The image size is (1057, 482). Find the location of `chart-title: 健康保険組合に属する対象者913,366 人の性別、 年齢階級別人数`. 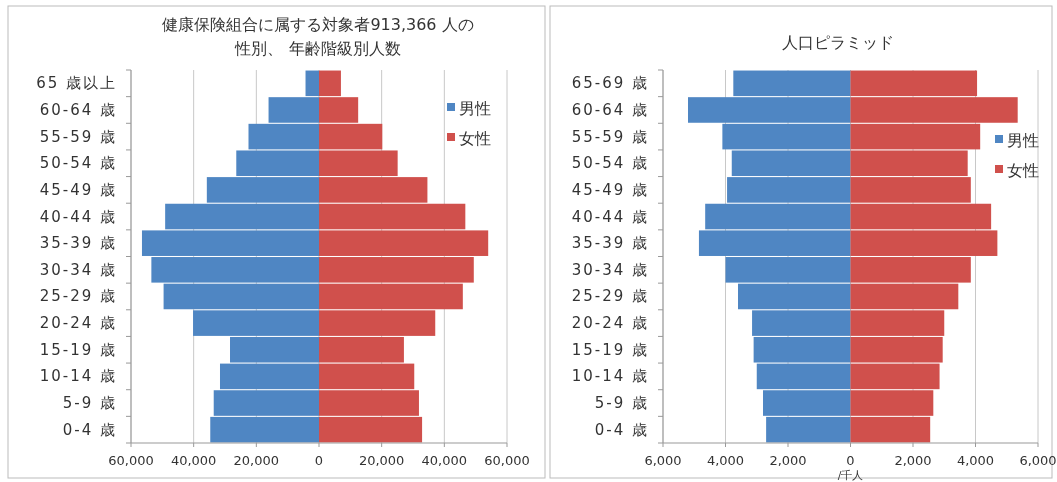

chart-title: 健康保険組合に属する対象者913,366 人の性別、 年齢階級別人数 is located at coordinates (318, 36).